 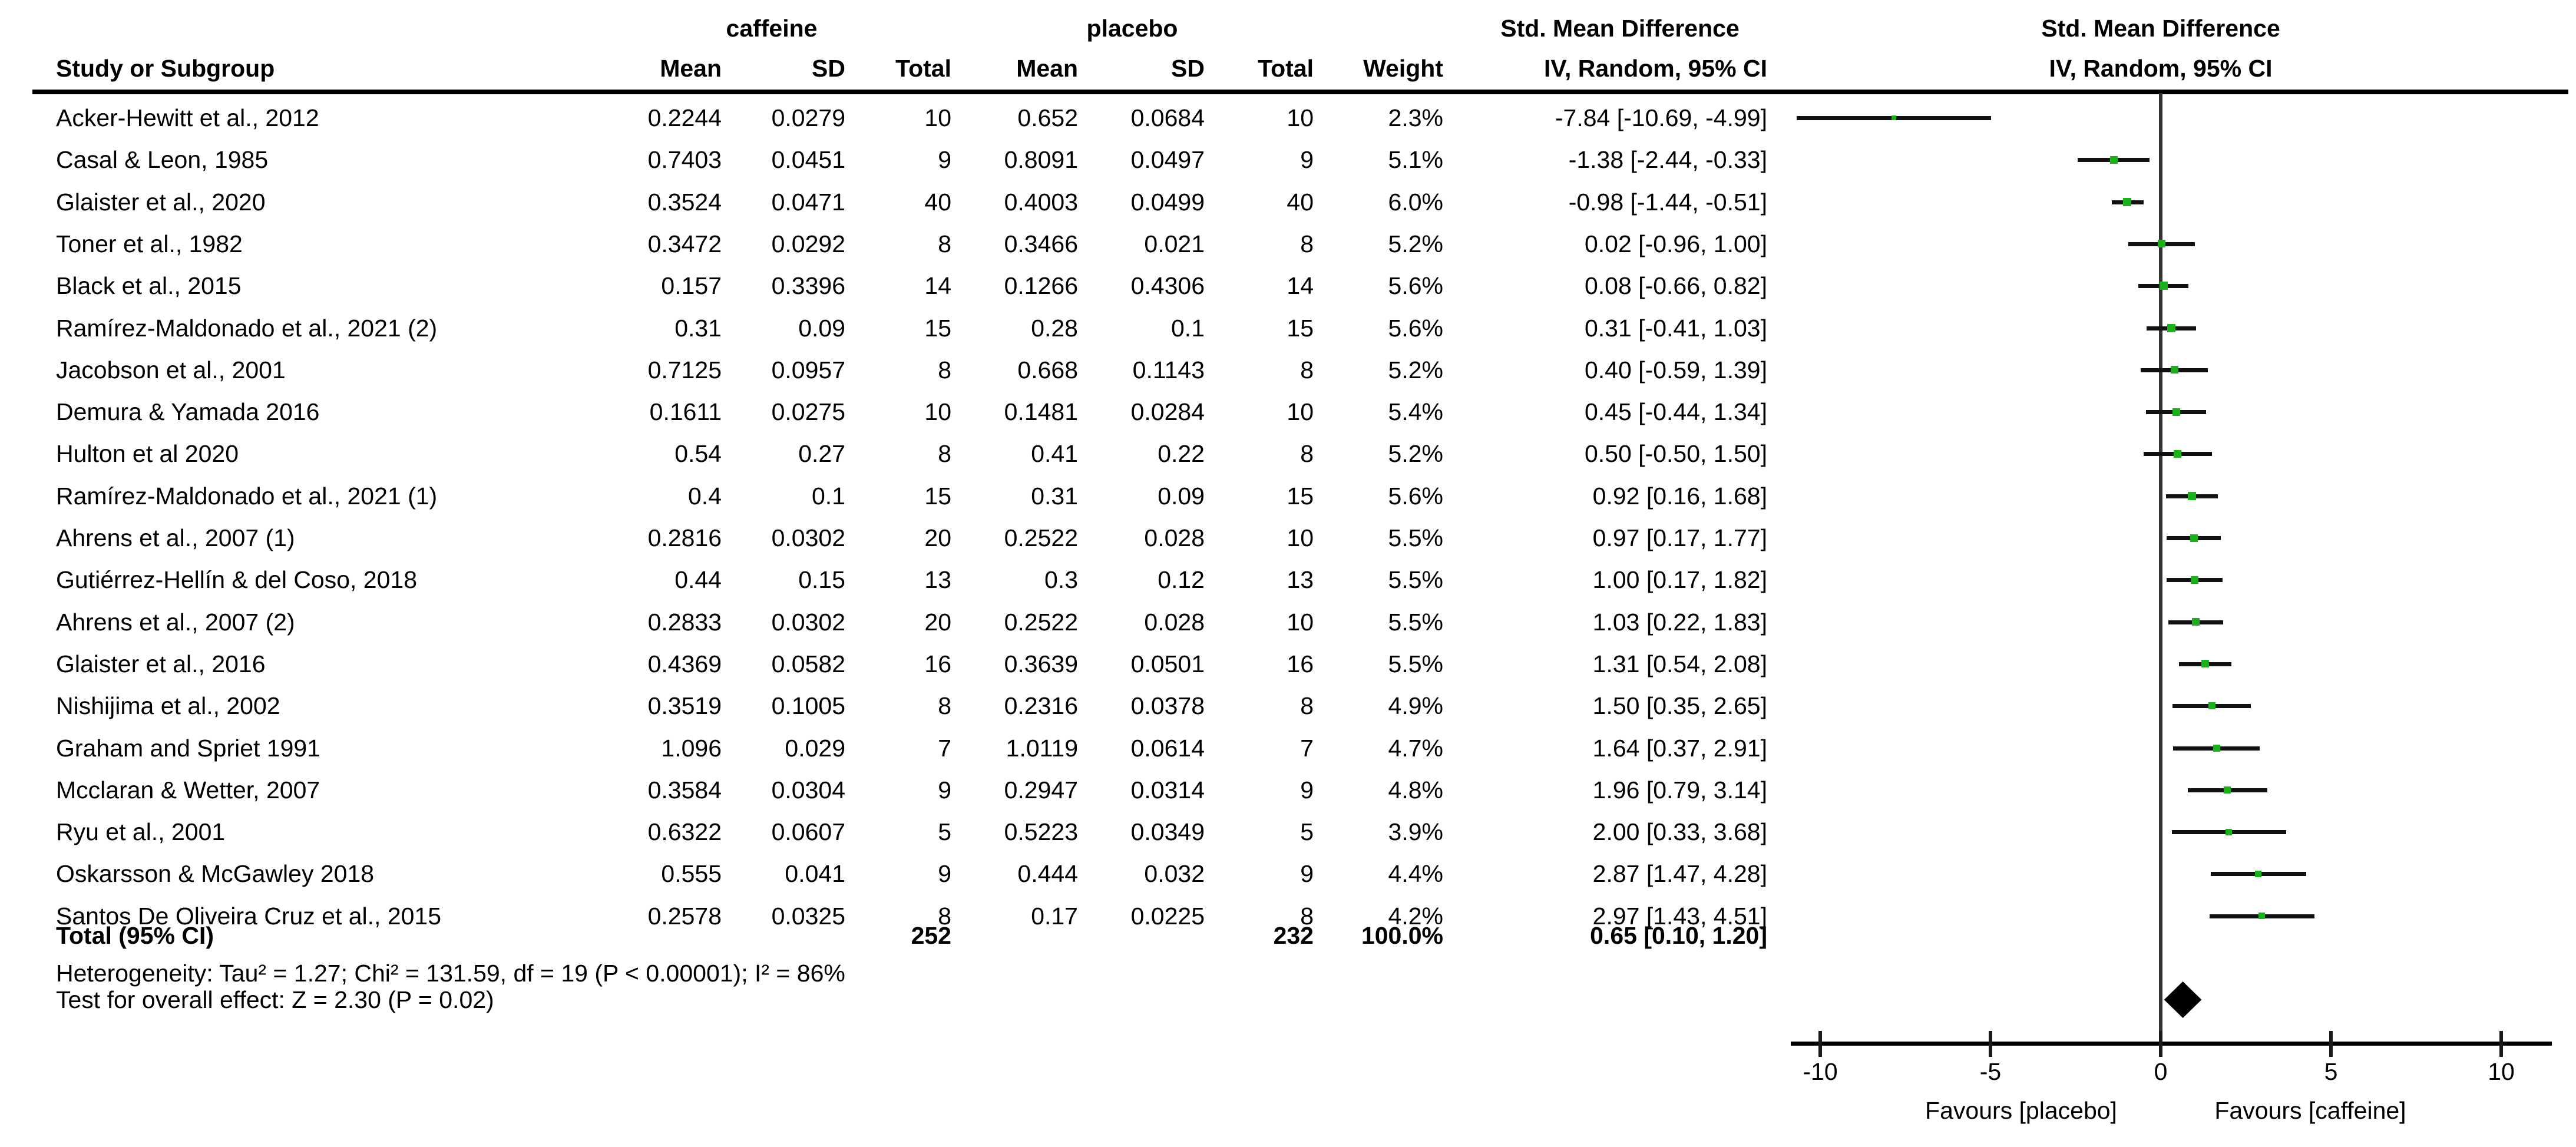 I want to click on total-caffeine-n: 252, so click(x=931, y=935).